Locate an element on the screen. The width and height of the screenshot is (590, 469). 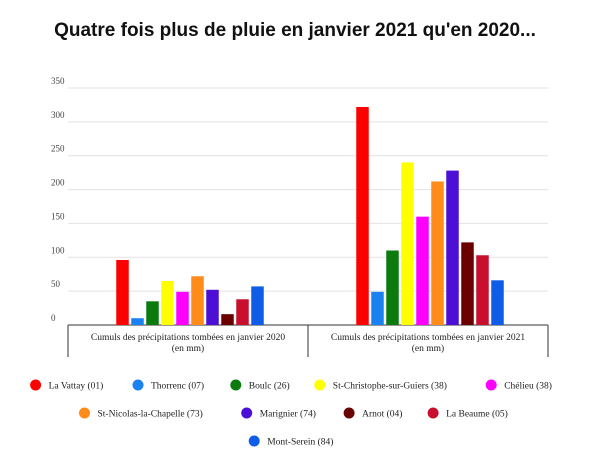
y-tick-label: 0 is located at coordinates (53, 318).